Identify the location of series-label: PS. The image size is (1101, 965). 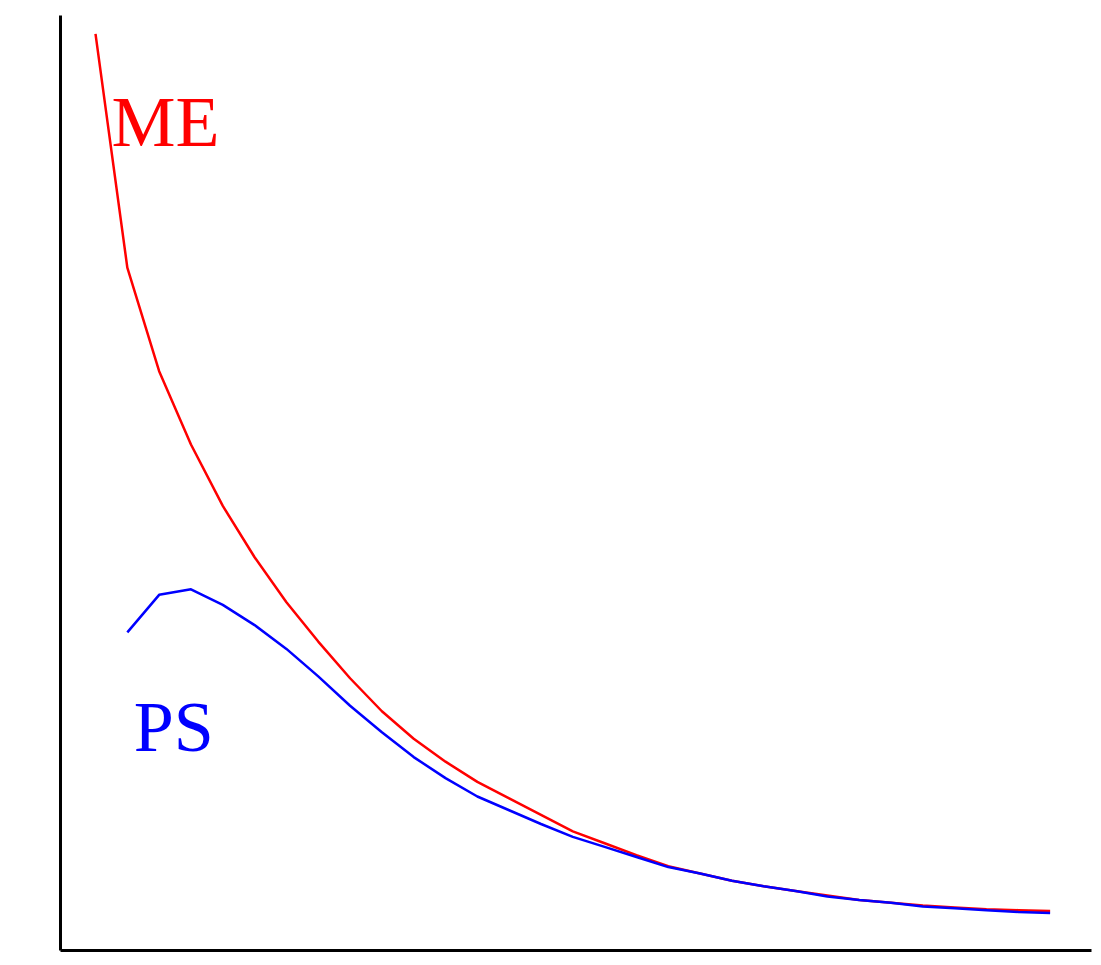
(173, 727).